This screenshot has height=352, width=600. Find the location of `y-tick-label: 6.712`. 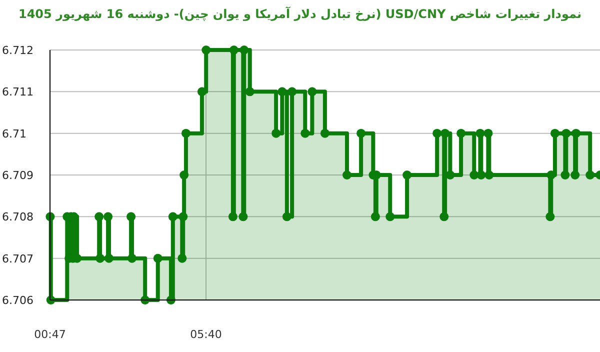

y-tick-label: 6.712 is located at coordinates (18, 50).